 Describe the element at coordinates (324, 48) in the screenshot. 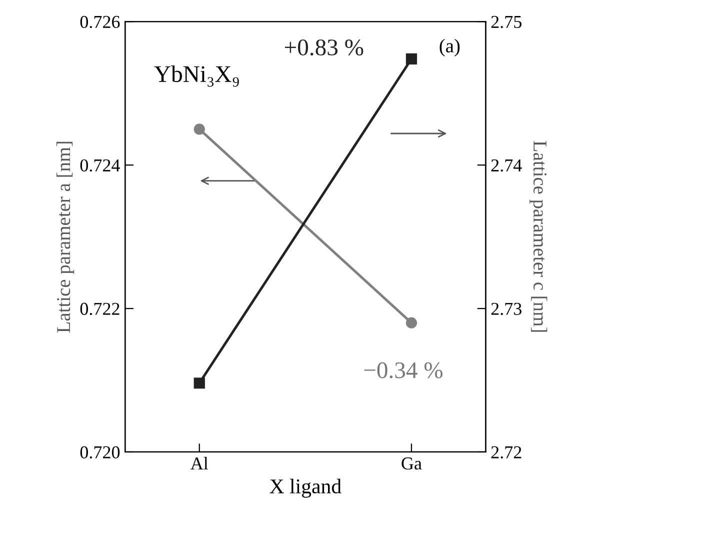

I see `annotation: +0.83 %` at that location.